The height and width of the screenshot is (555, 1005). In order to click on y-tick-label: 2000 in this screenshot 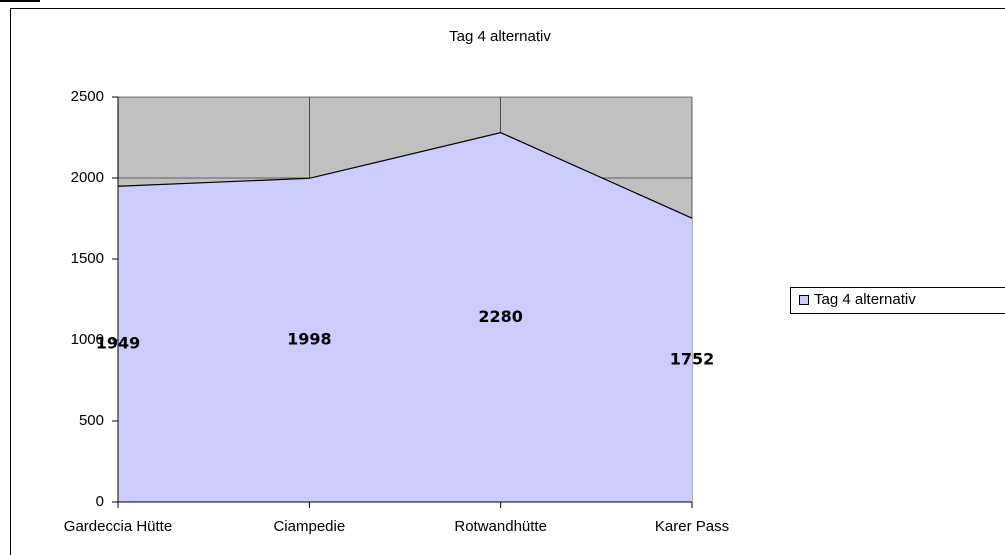, I will do `click(87, 177)`.